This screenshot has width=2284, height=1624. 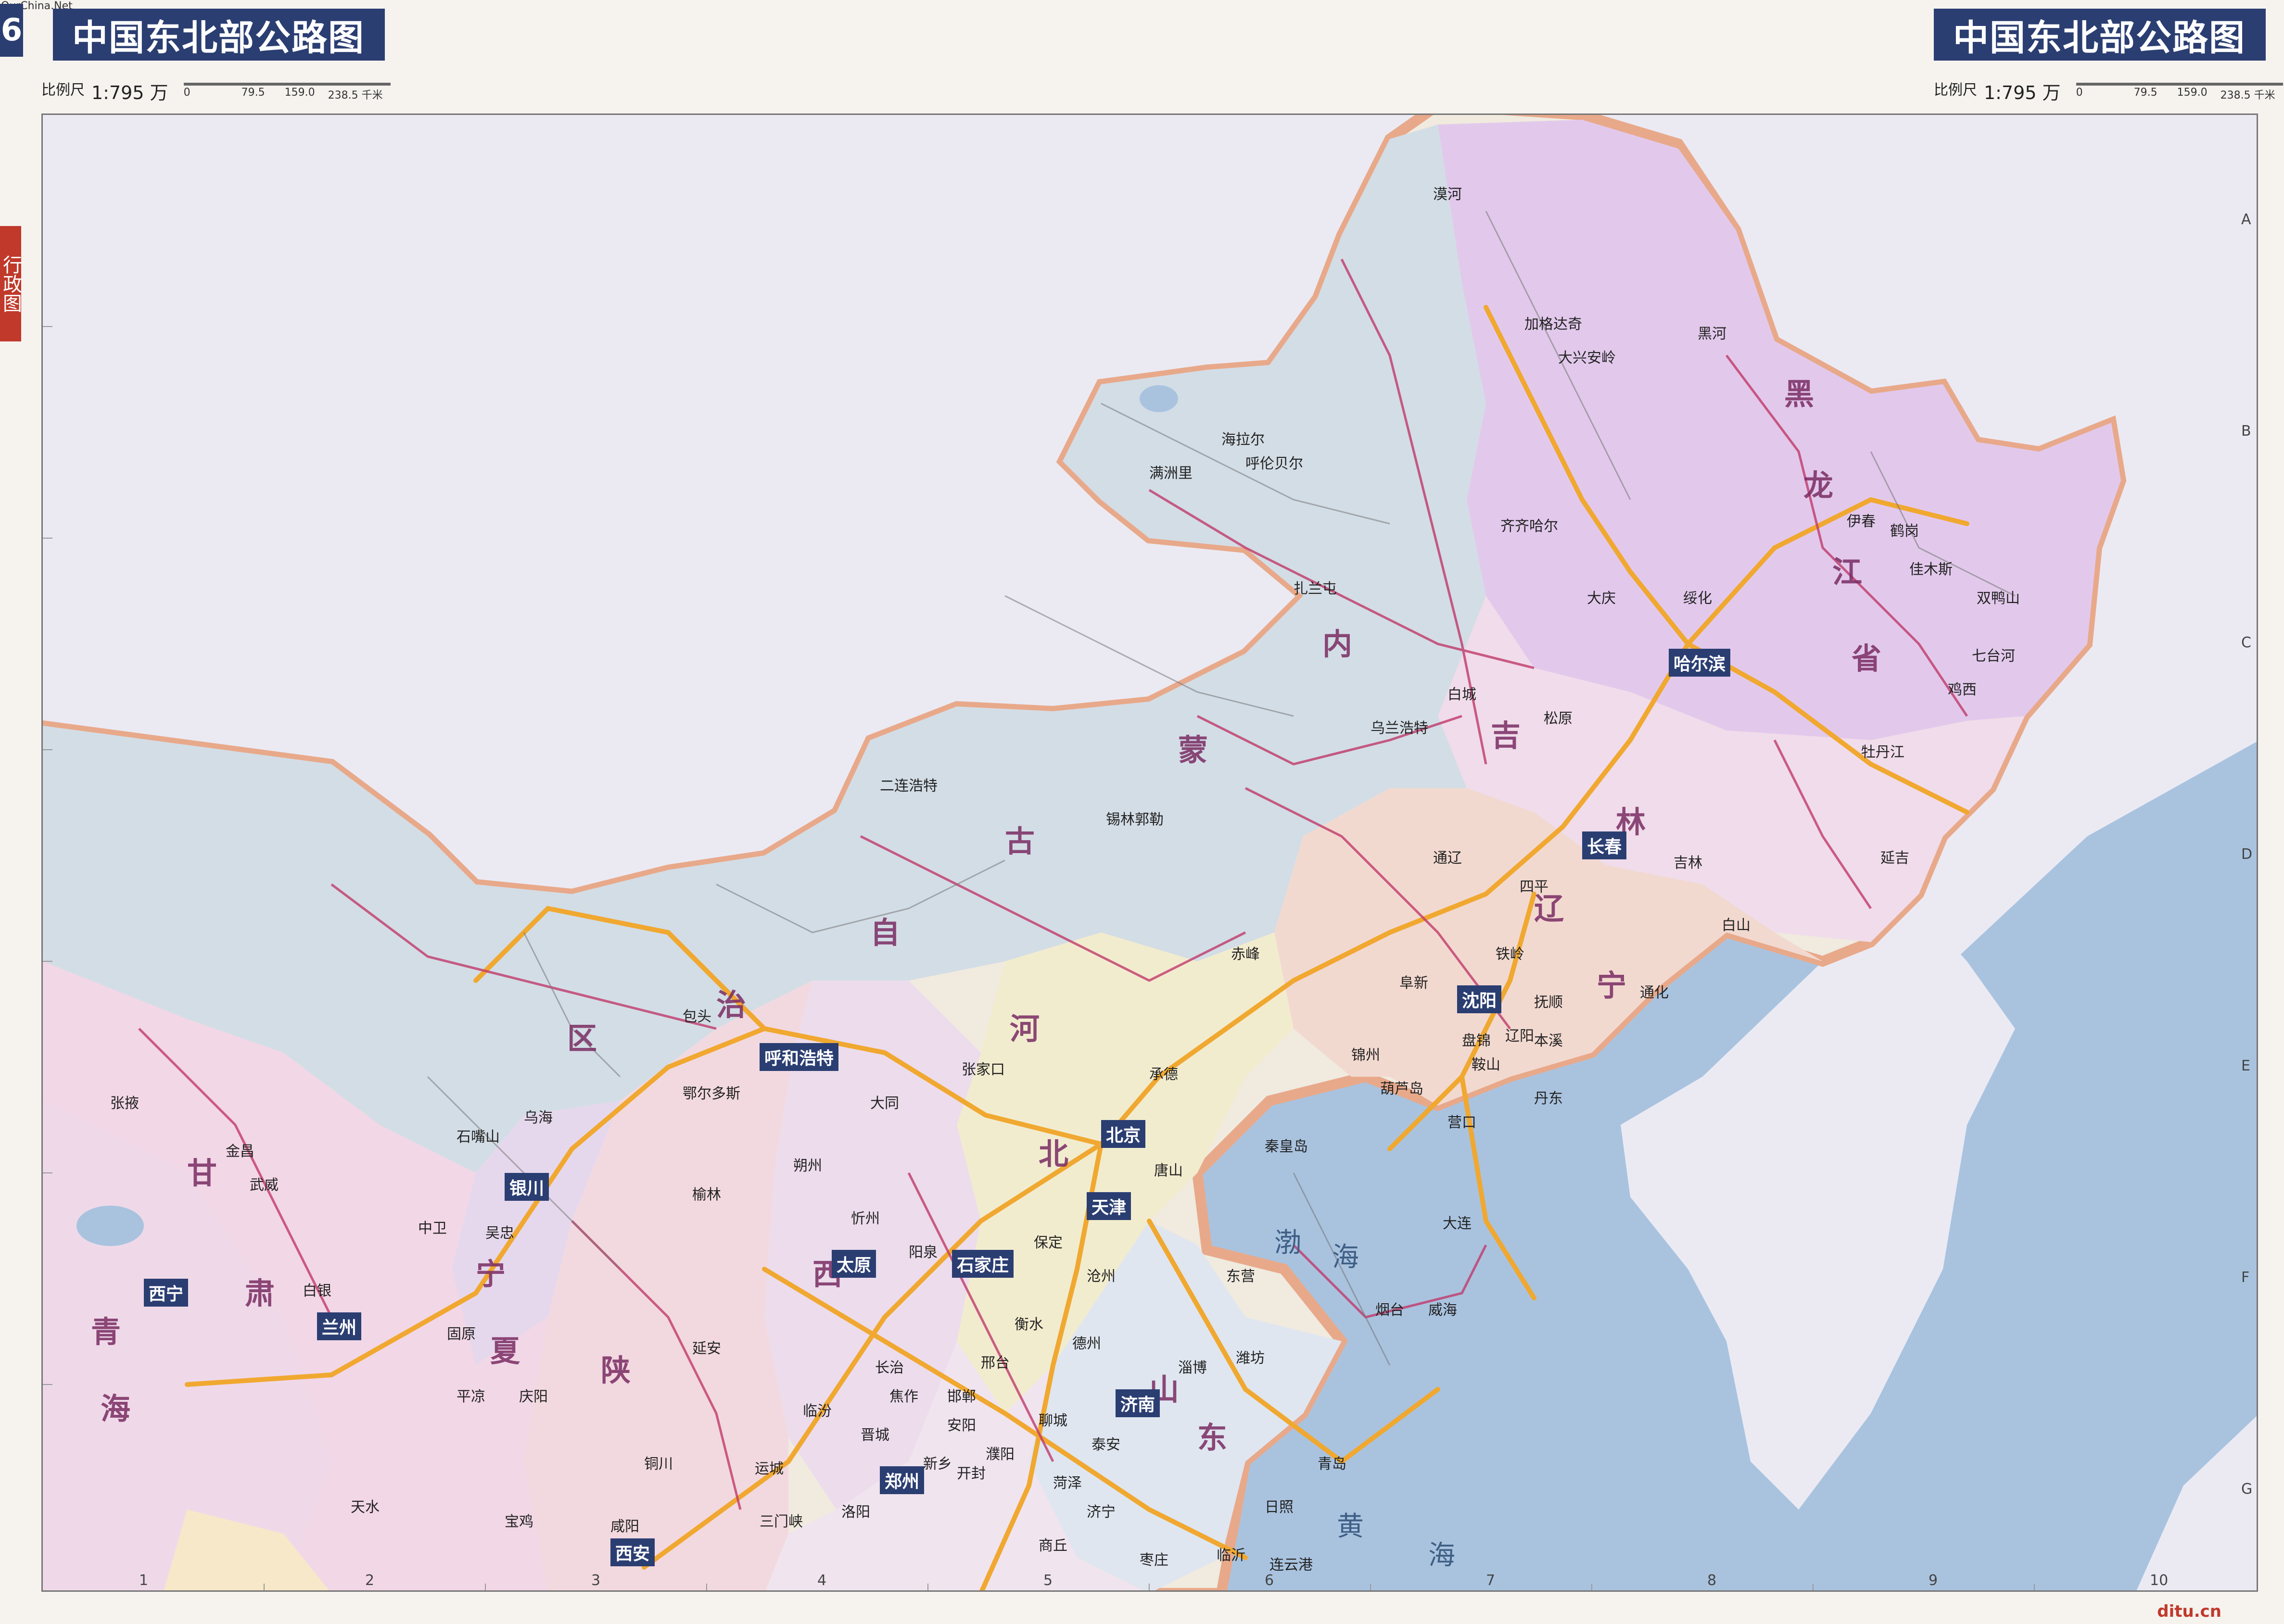 What do you see at coordinates (1479, 999) in the screenshot?
I see `capital-shenyang: 沈阳` at bounding box center [1479, 999].